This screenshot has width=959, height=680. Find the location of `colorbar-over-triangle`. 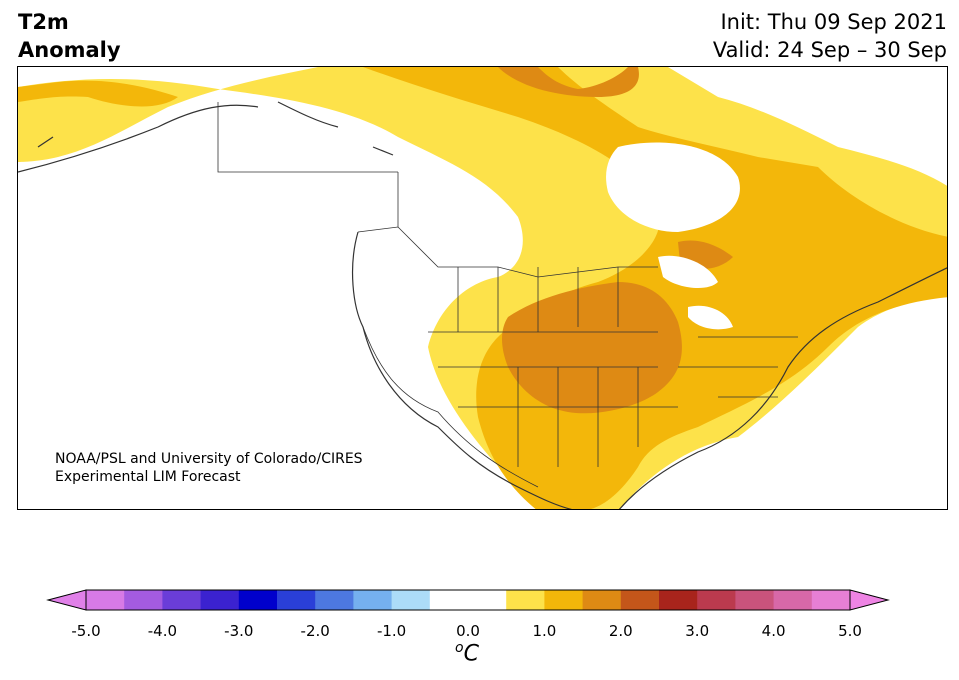

colorbar-over-triangle is located at coordinates (869, 600).